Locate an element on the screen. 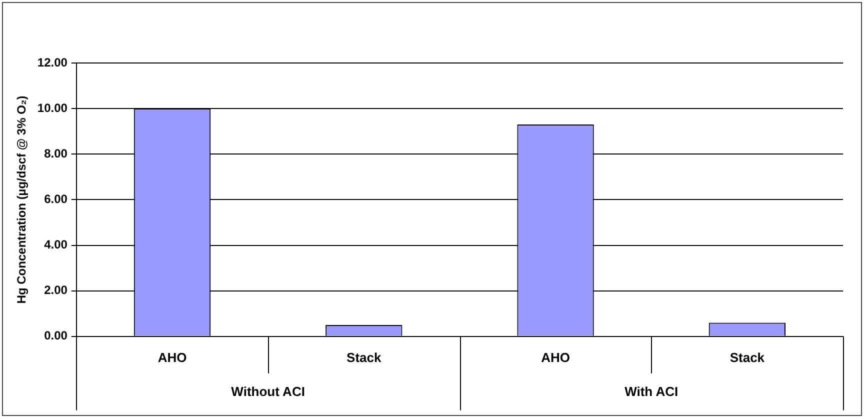  y-tick-label: 10.00 is located at coordinates (52, 107).